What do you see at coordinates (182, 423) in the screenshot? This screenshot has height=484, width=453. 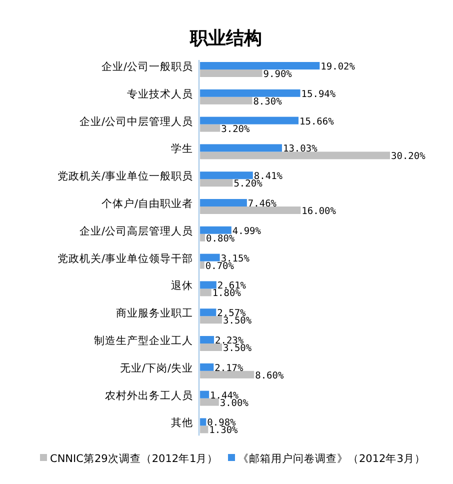 I see `y-tick-label: 其他` at bounding box center [182, 423].